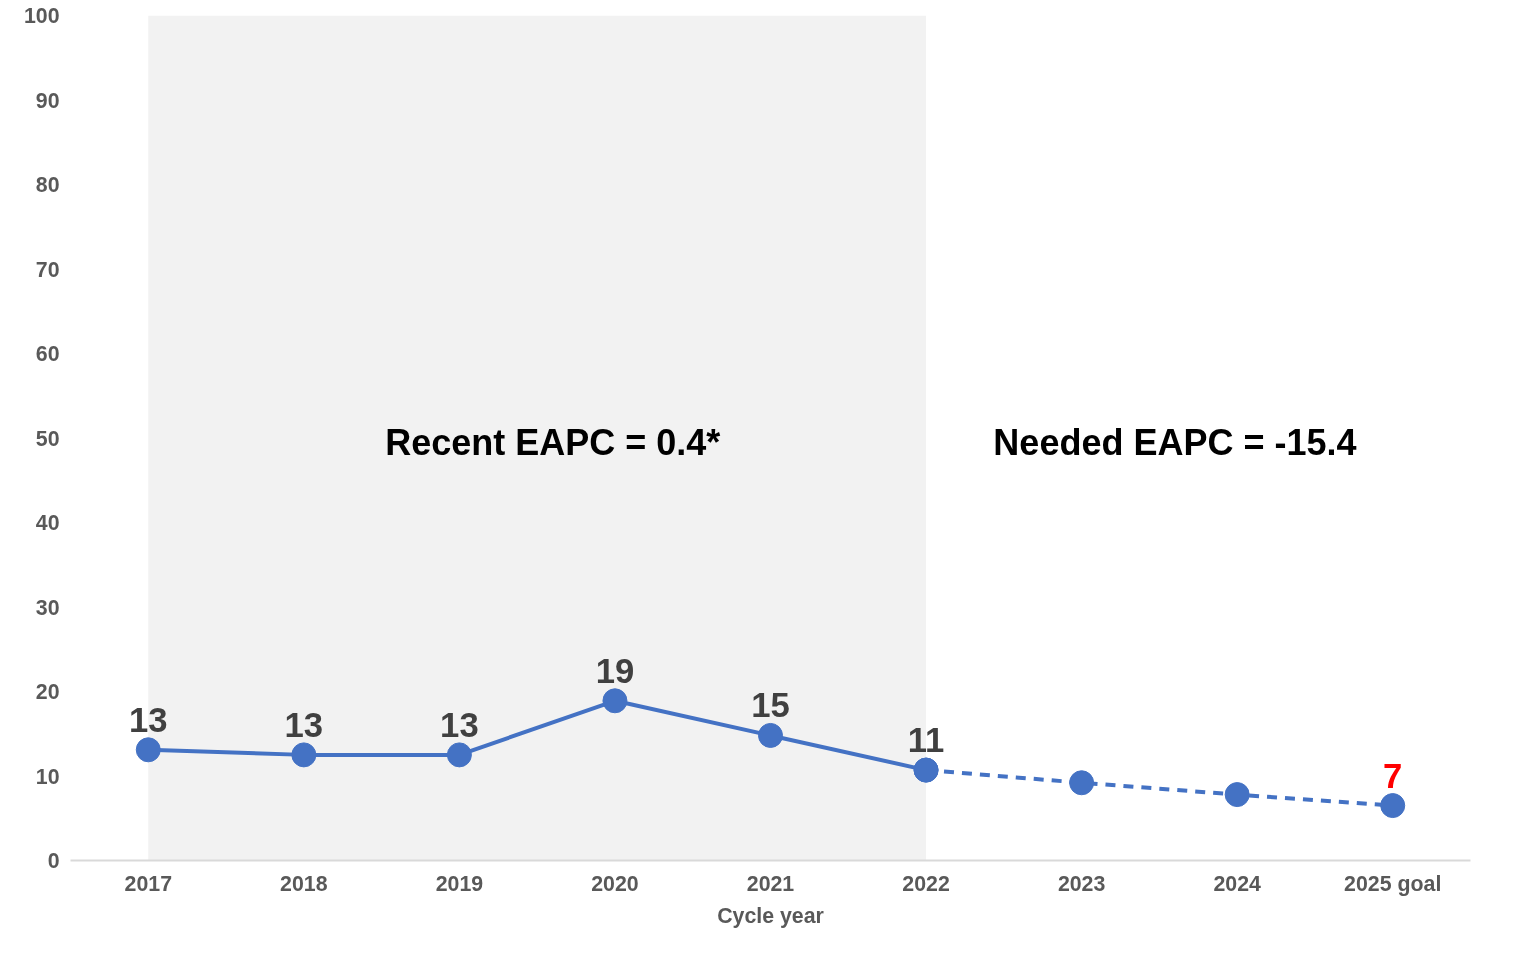 This screenshot has height=963, width=1517. What do you see at coordinates (770, 915) in the screenshot?
I see `x-axis-title: Cycle year` at bounding box center [770, 915].